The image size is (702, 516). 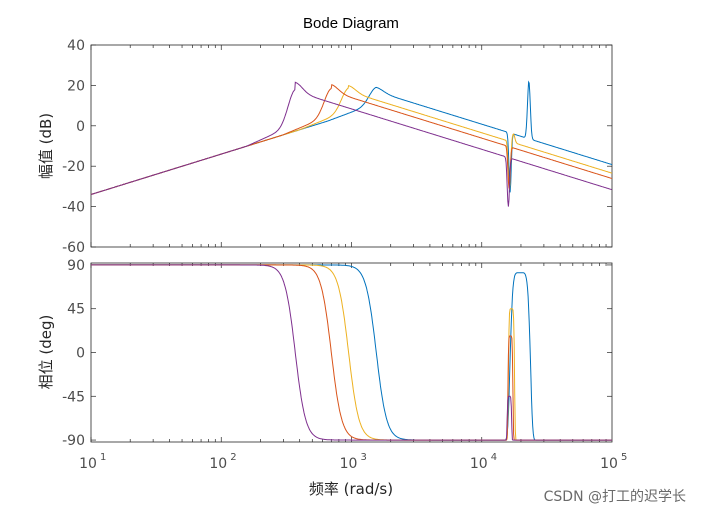 What do you see at coordinates (73, 397) in the screenshot?
I see `y-tick-label: -45` at bounding box center [73, 397].